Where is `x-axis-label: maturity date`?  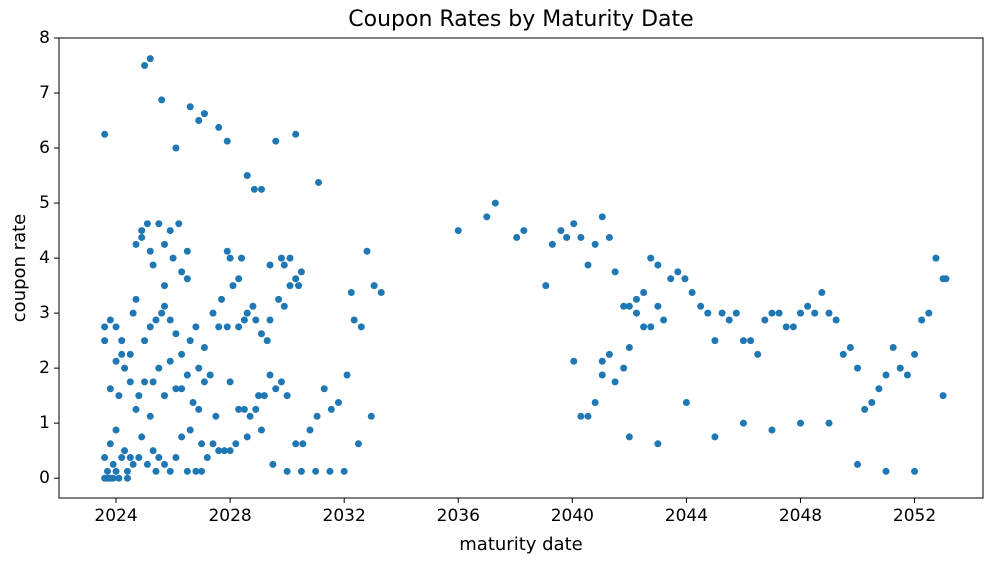 x-axis-label: maturity date is located at coordinates (520, 544).